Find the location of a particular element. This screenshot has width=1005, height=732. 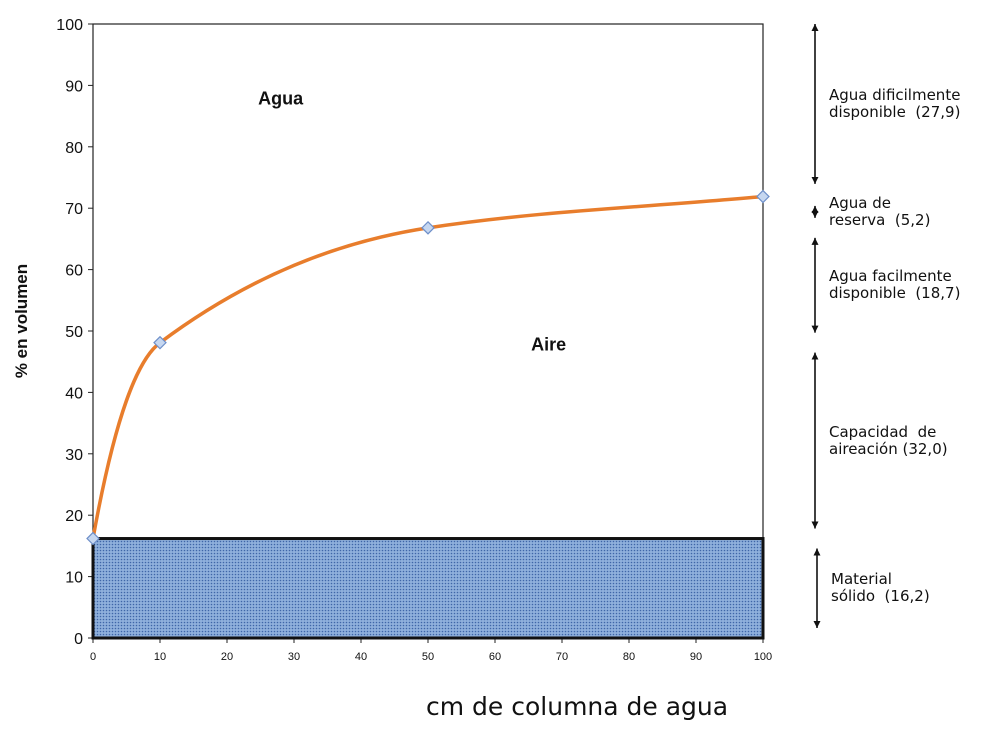

y-tick-label: 0 is located at coordinates (78, 639).